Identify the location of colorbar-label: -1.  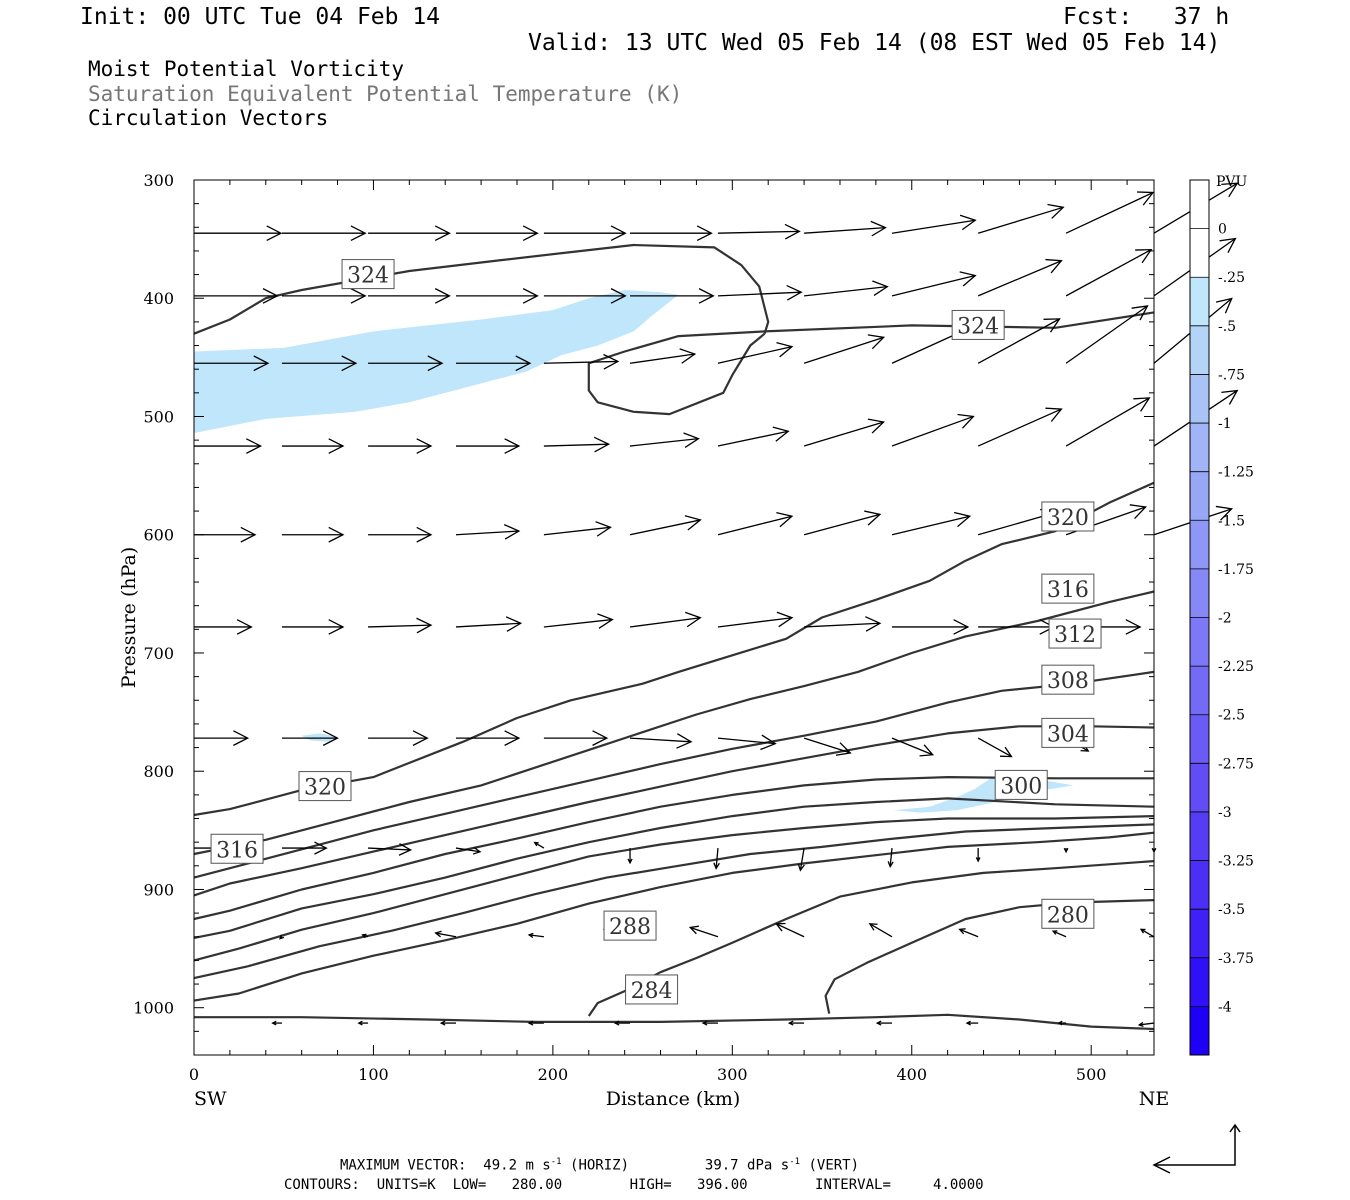
(1225, 424).